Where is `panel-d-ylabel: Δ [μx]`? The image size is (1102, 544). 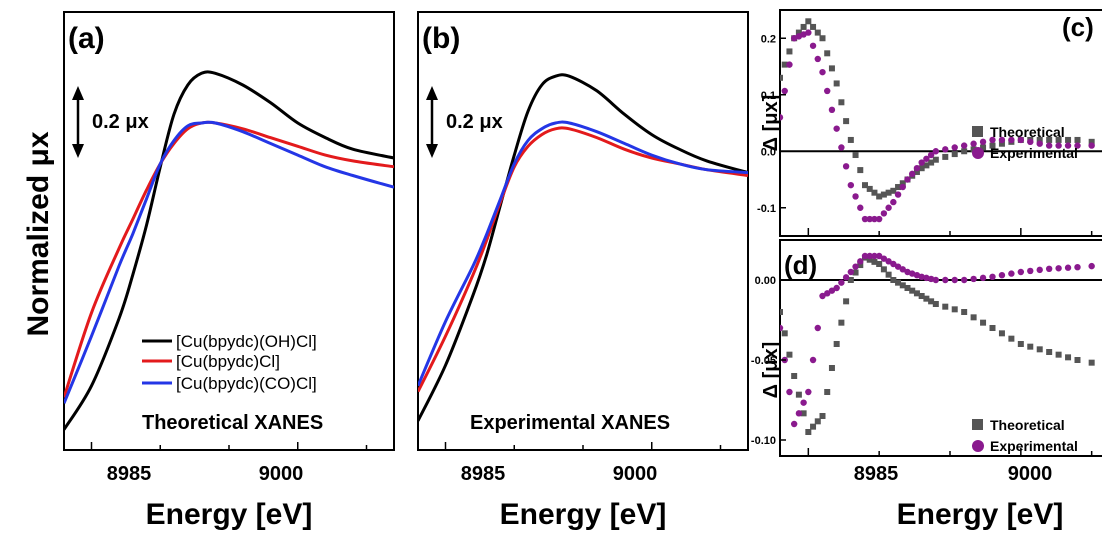 panel-d-ylabel: Δ [μx] is located at coordinates (771, 370).